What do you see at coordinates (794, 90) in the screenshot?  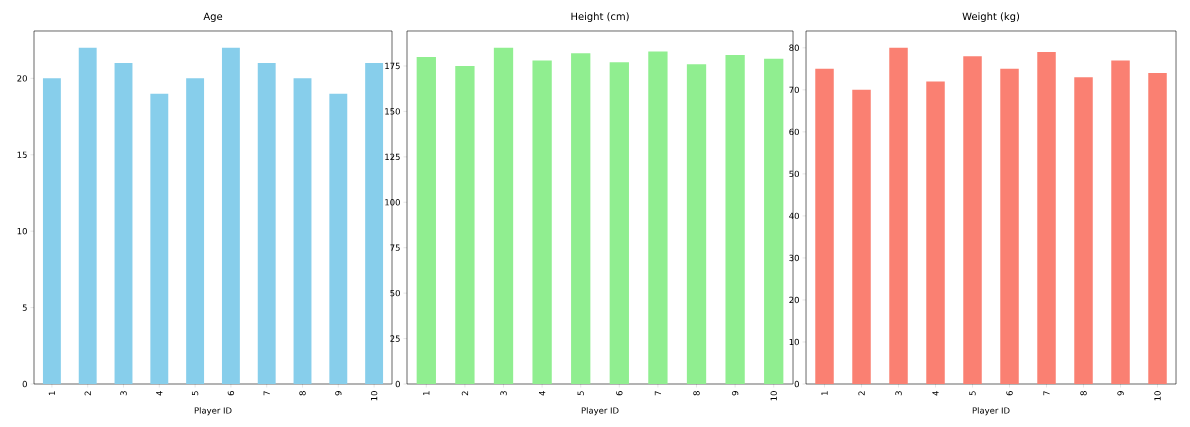 I see `y-tick-label: 70` at bounding box center [794, 90].